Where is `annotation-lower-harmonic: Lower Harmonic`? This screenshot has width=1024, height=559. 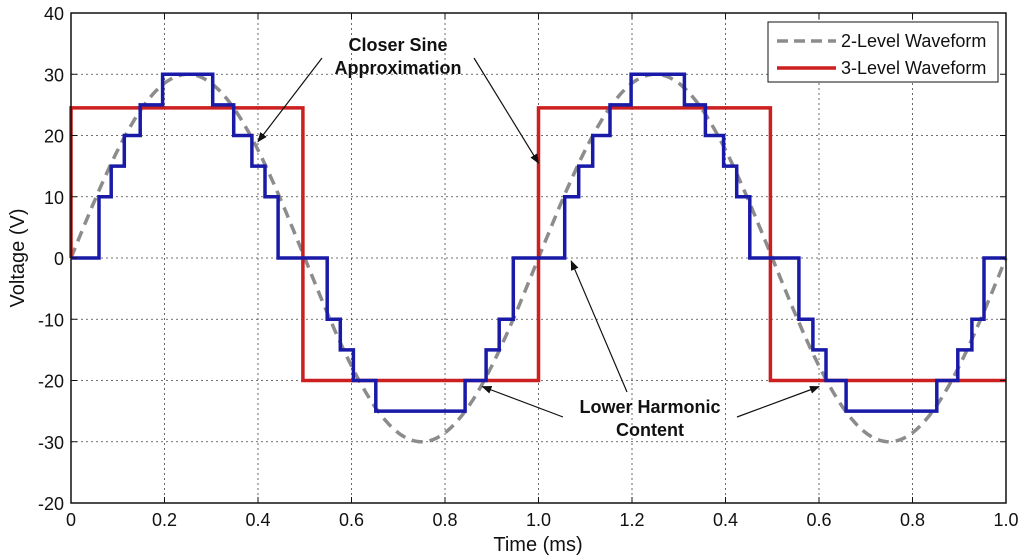
annotation-lower-harmonic: Lower Harmonic is located at coordinates (649, 407).